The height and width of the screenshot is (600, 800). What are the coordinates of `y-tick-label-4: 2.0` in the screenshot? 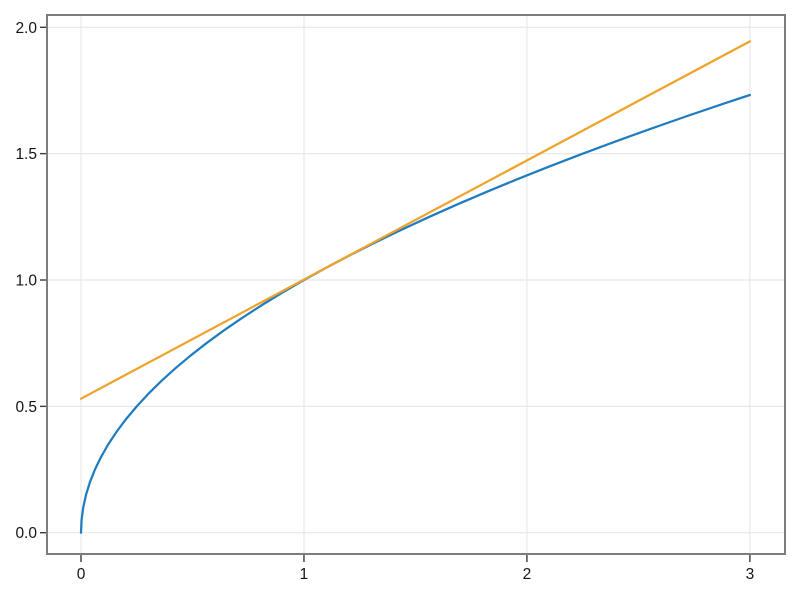 It's located at (26, 28).